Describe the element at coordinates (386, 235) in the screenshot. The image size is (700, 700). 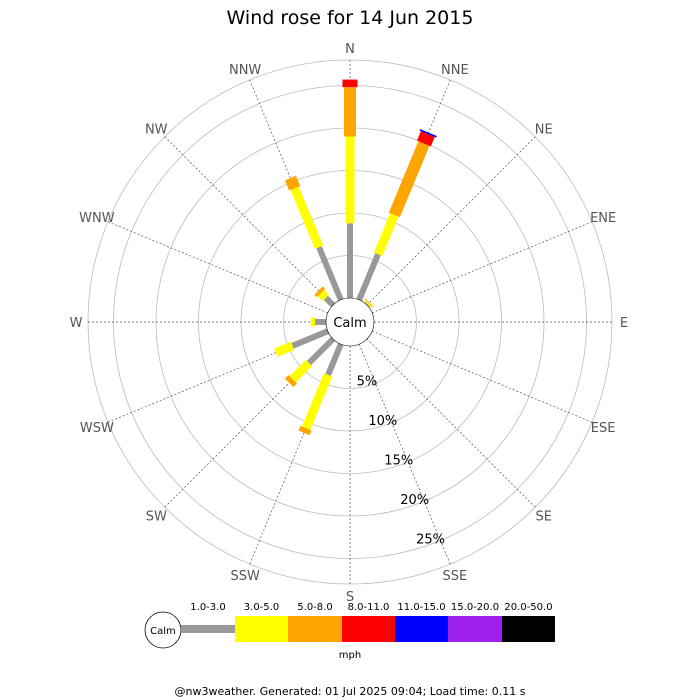
I see `bar-nne-3.0-5.0` at that location.